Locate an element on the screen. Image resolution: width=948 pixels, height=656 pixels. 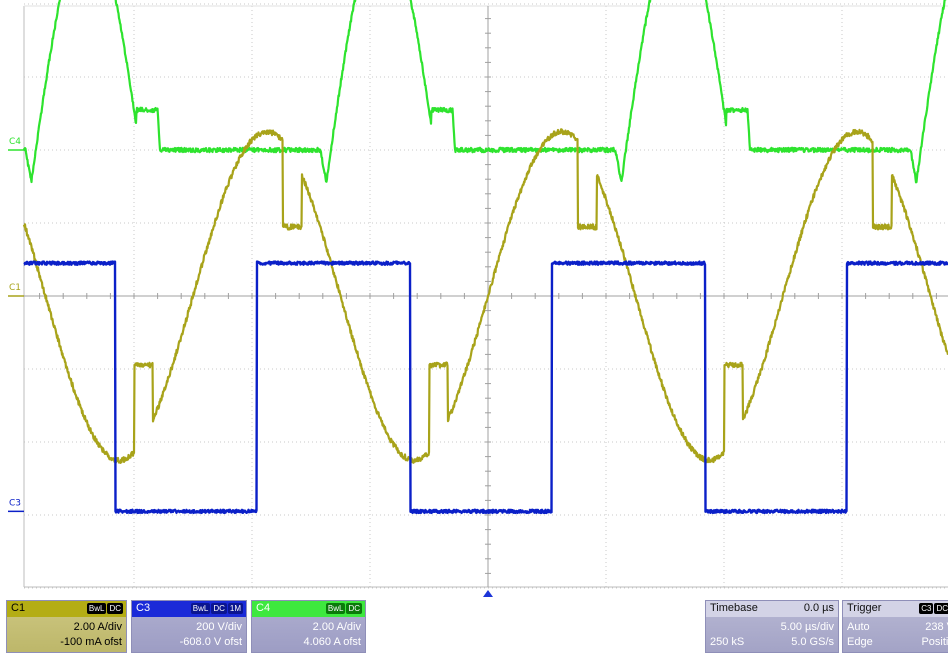
trigger-box: Trigger C3 DC Auto 238 V Edge Positive is located at coordinates (895, 626).